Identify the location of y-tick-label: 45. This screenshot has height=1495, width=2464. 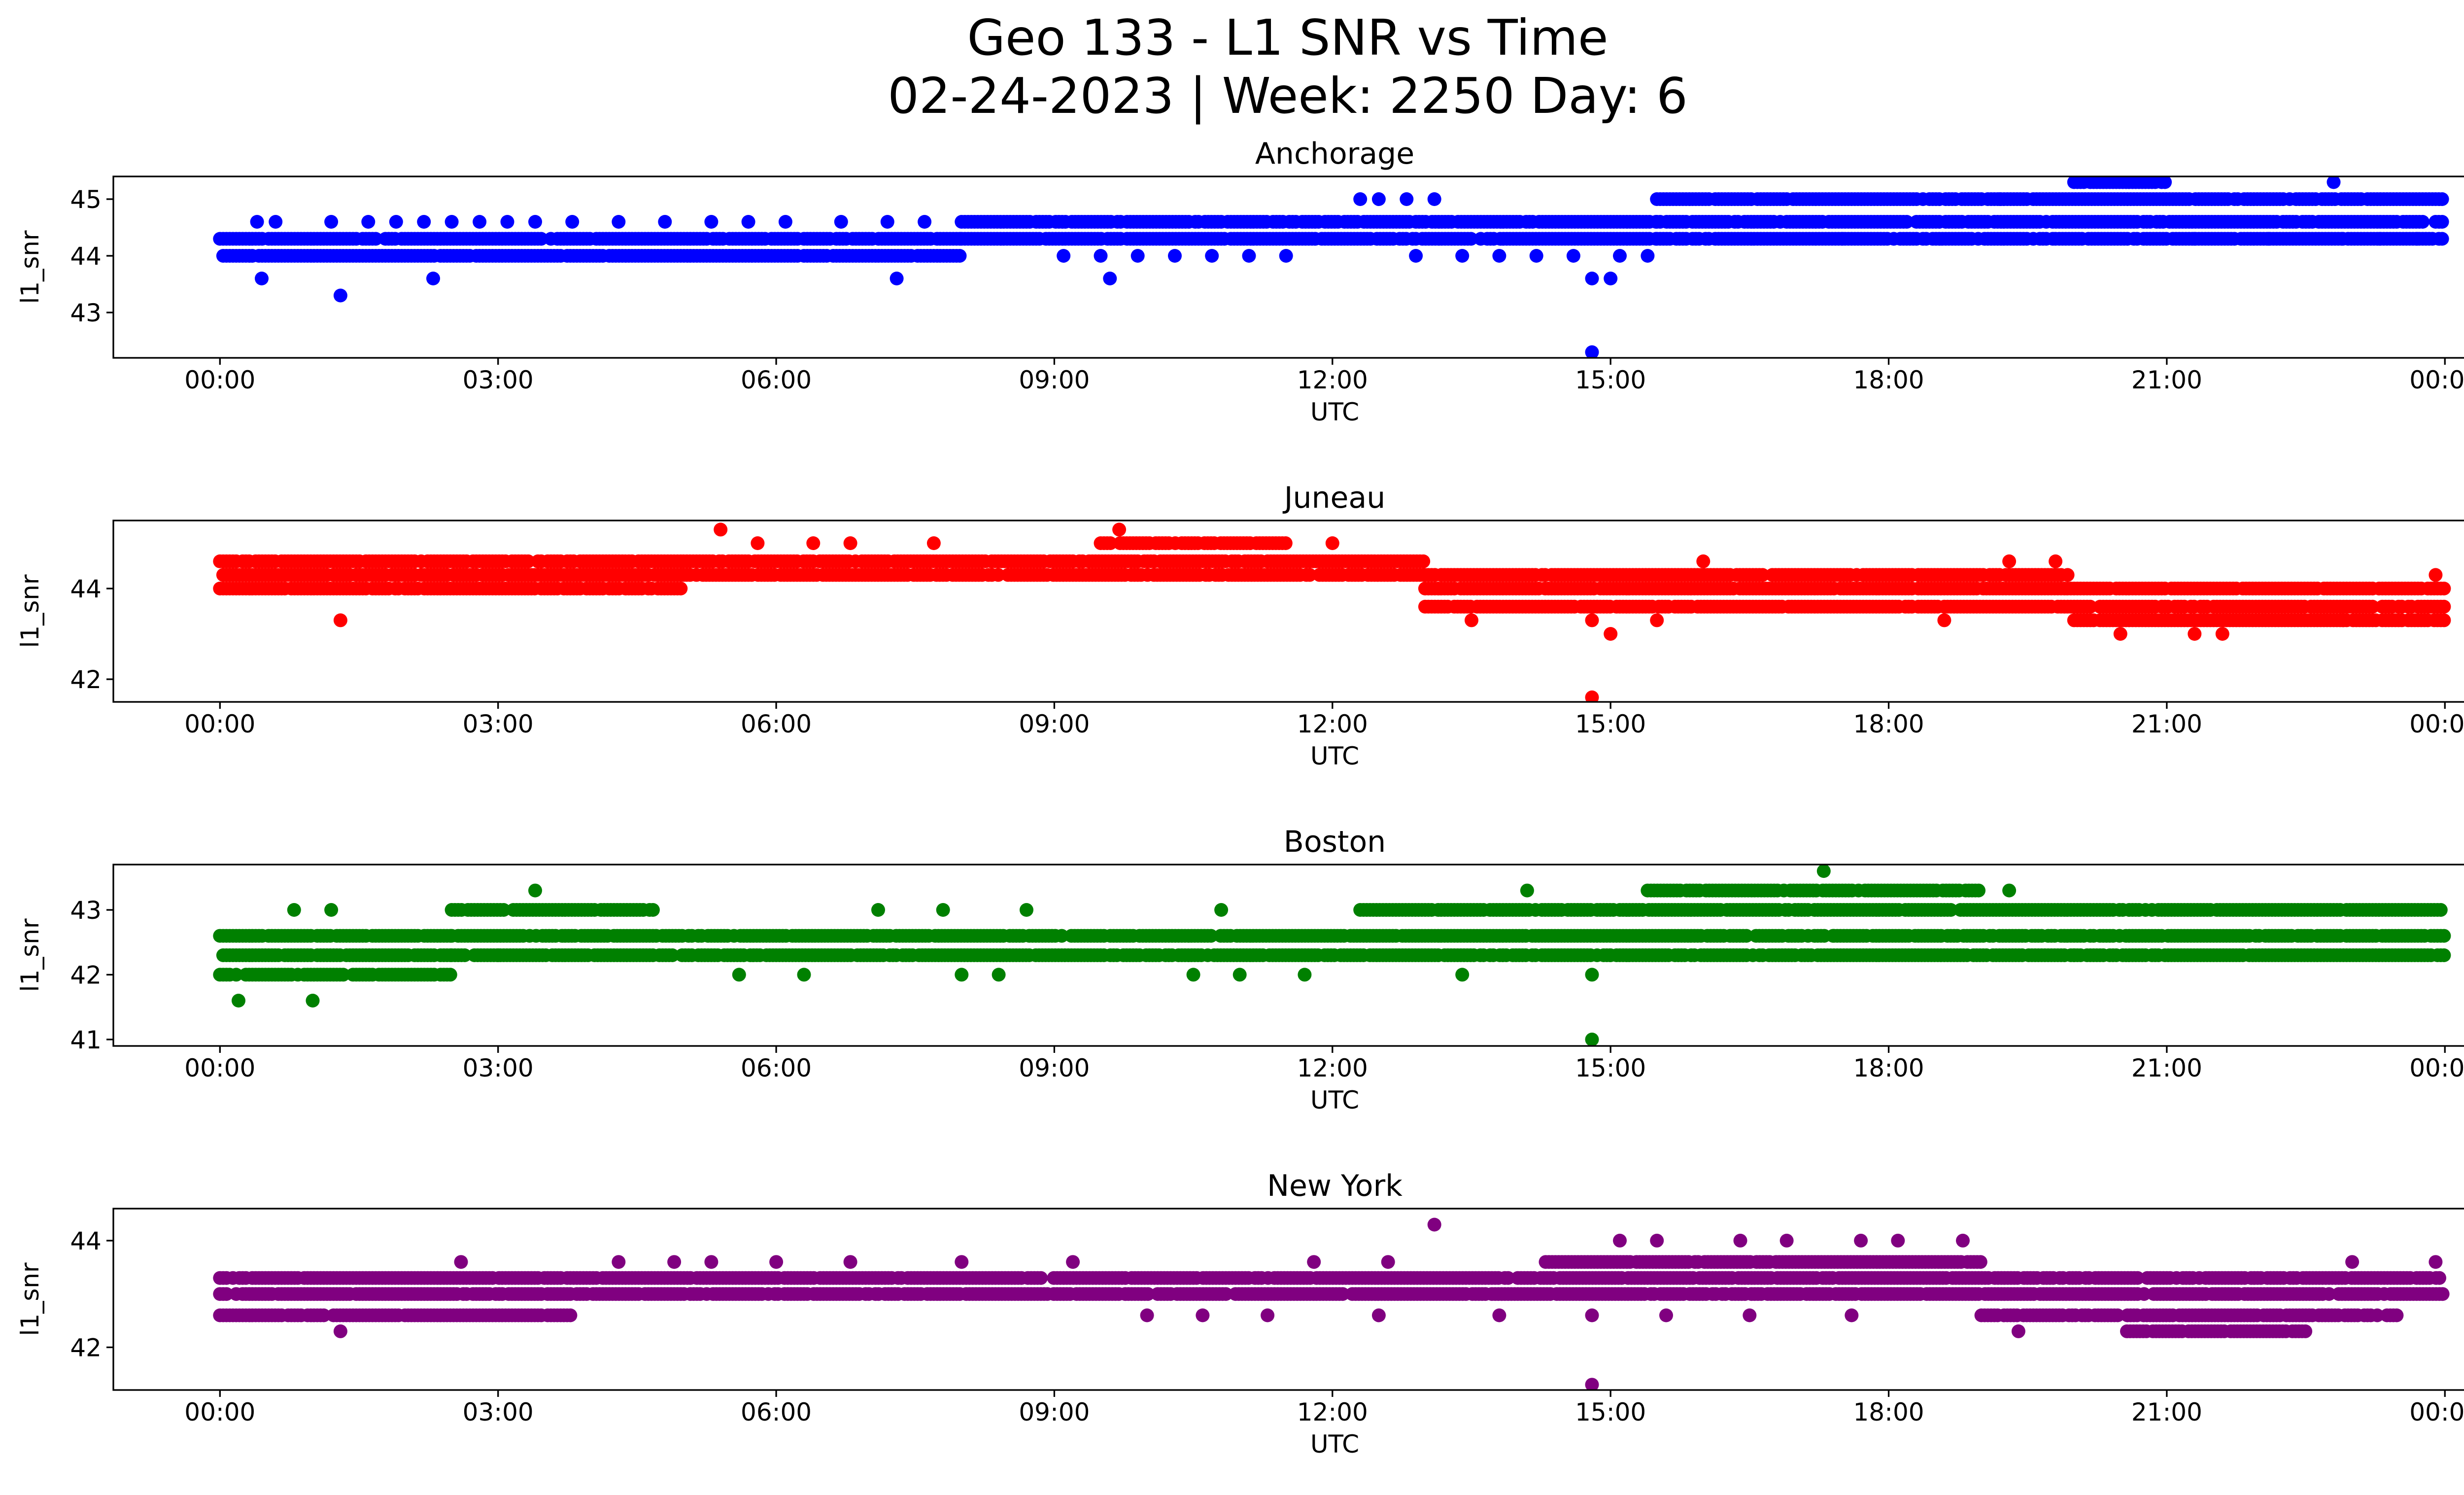
(86, 199).